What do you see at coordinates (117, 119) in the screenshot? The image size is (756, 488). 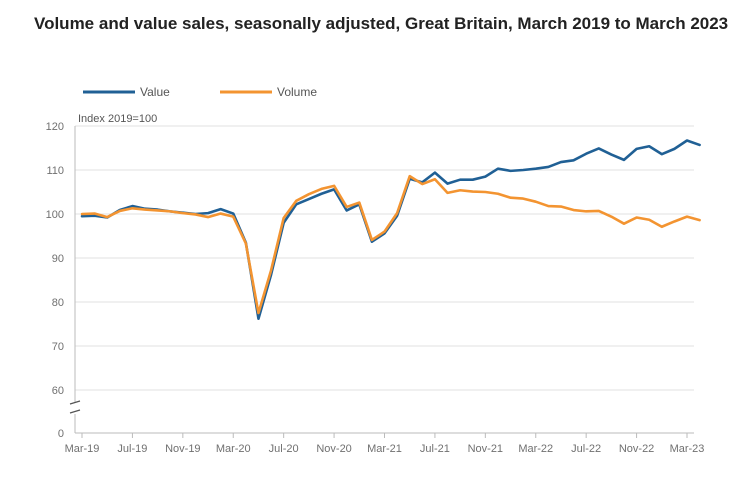 I see `unit-label: Index 2019=100` at bounding box center [117, 119].